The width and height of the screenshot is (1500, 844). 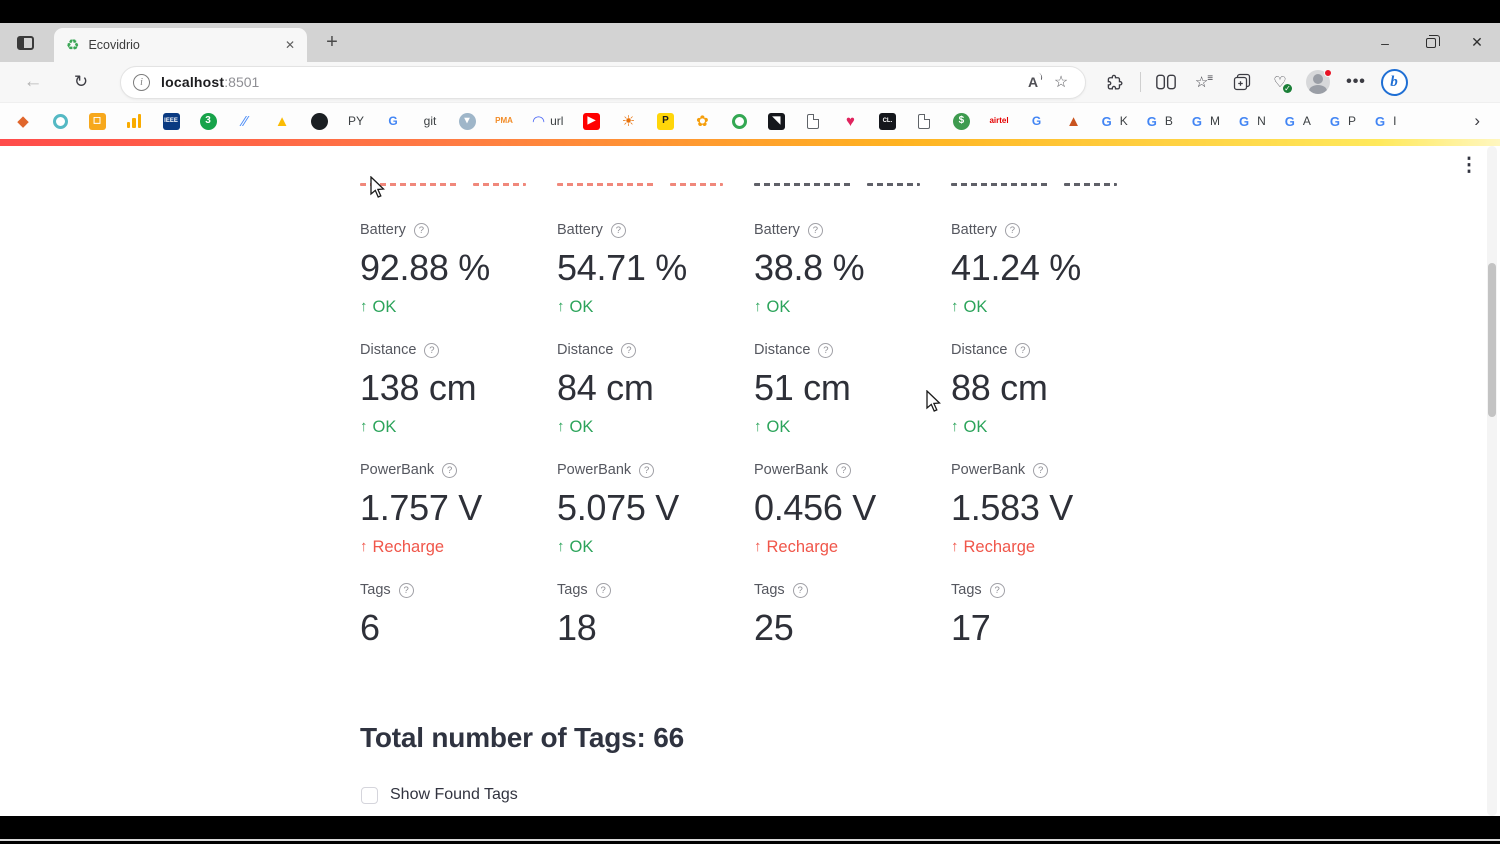 I want to click on streamlit-main-menu-icon: ⋮, so click(x=1469, y=165).